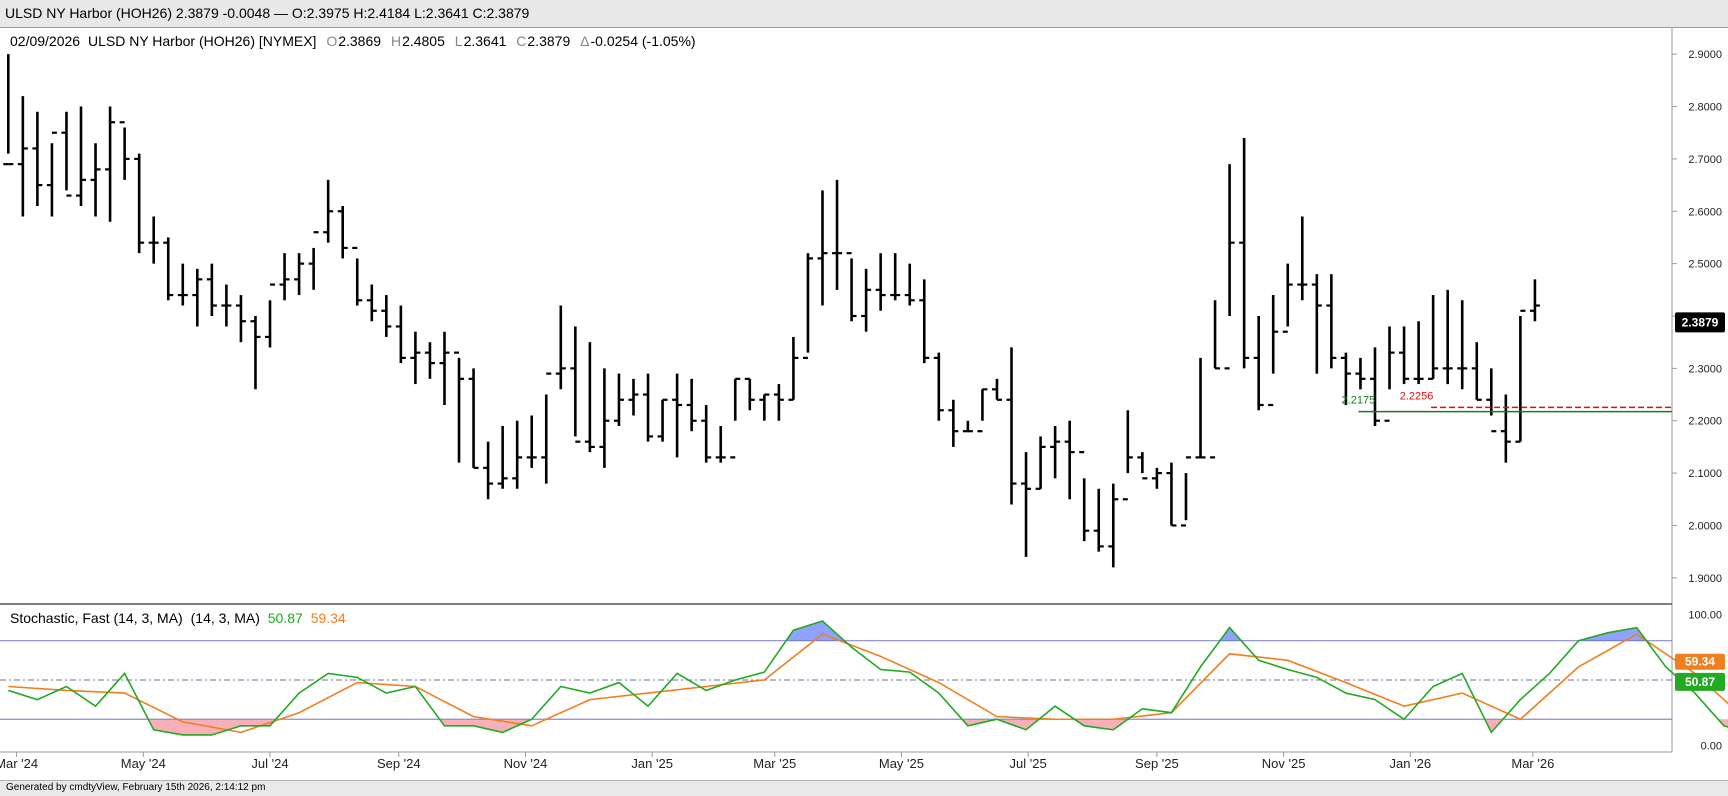 The image size is (1728, 796). Describe the element at coordinates (584, 41) in the screenshot. I see `header-change-label: Δ` at that location.